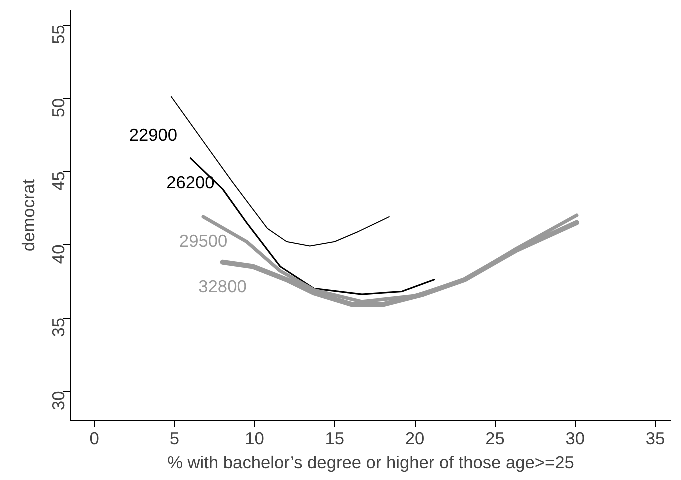  What do you see at coordinates (58, 328) in the screenshot?
I see `y-tick-label: 35` at bounding box center [58, 328].